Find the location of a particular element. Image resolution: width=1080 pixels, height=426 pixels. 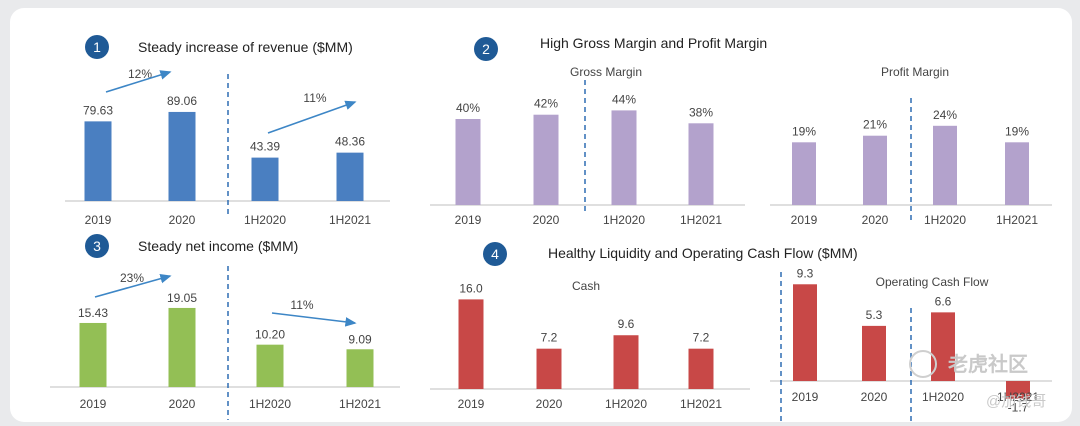

revenue-growth-arrow-annual is located at coordinates (138, 81).